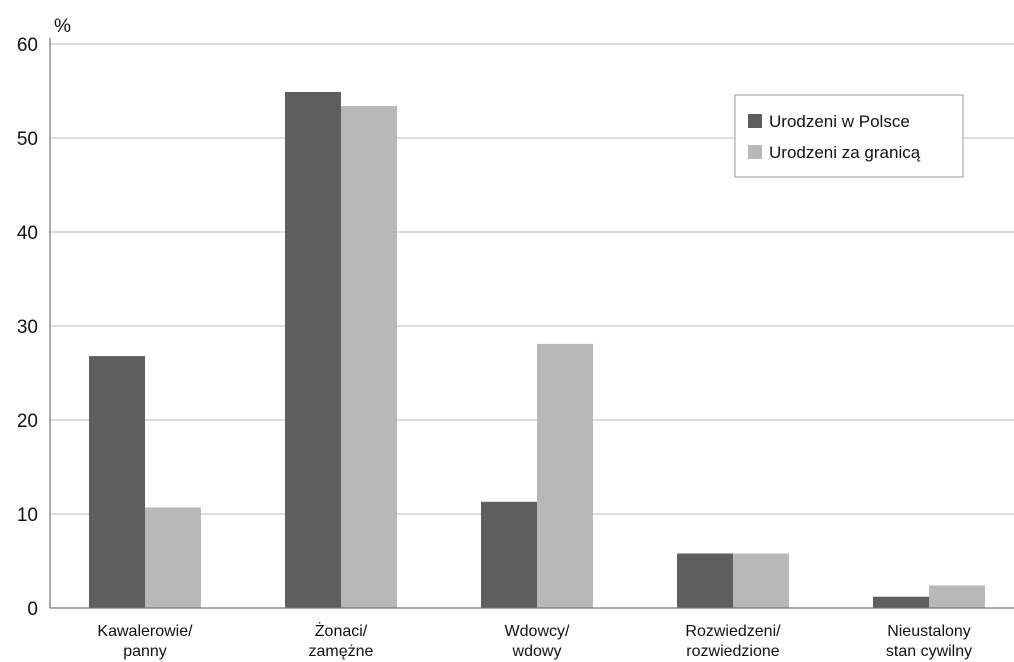 The width and height of the screenshot is (1014, 662). Describe the element at coordinates (733, 641) in the screenshot. I see `x-category-label: Rozwiedzeni/rozwiedzione` at that location.